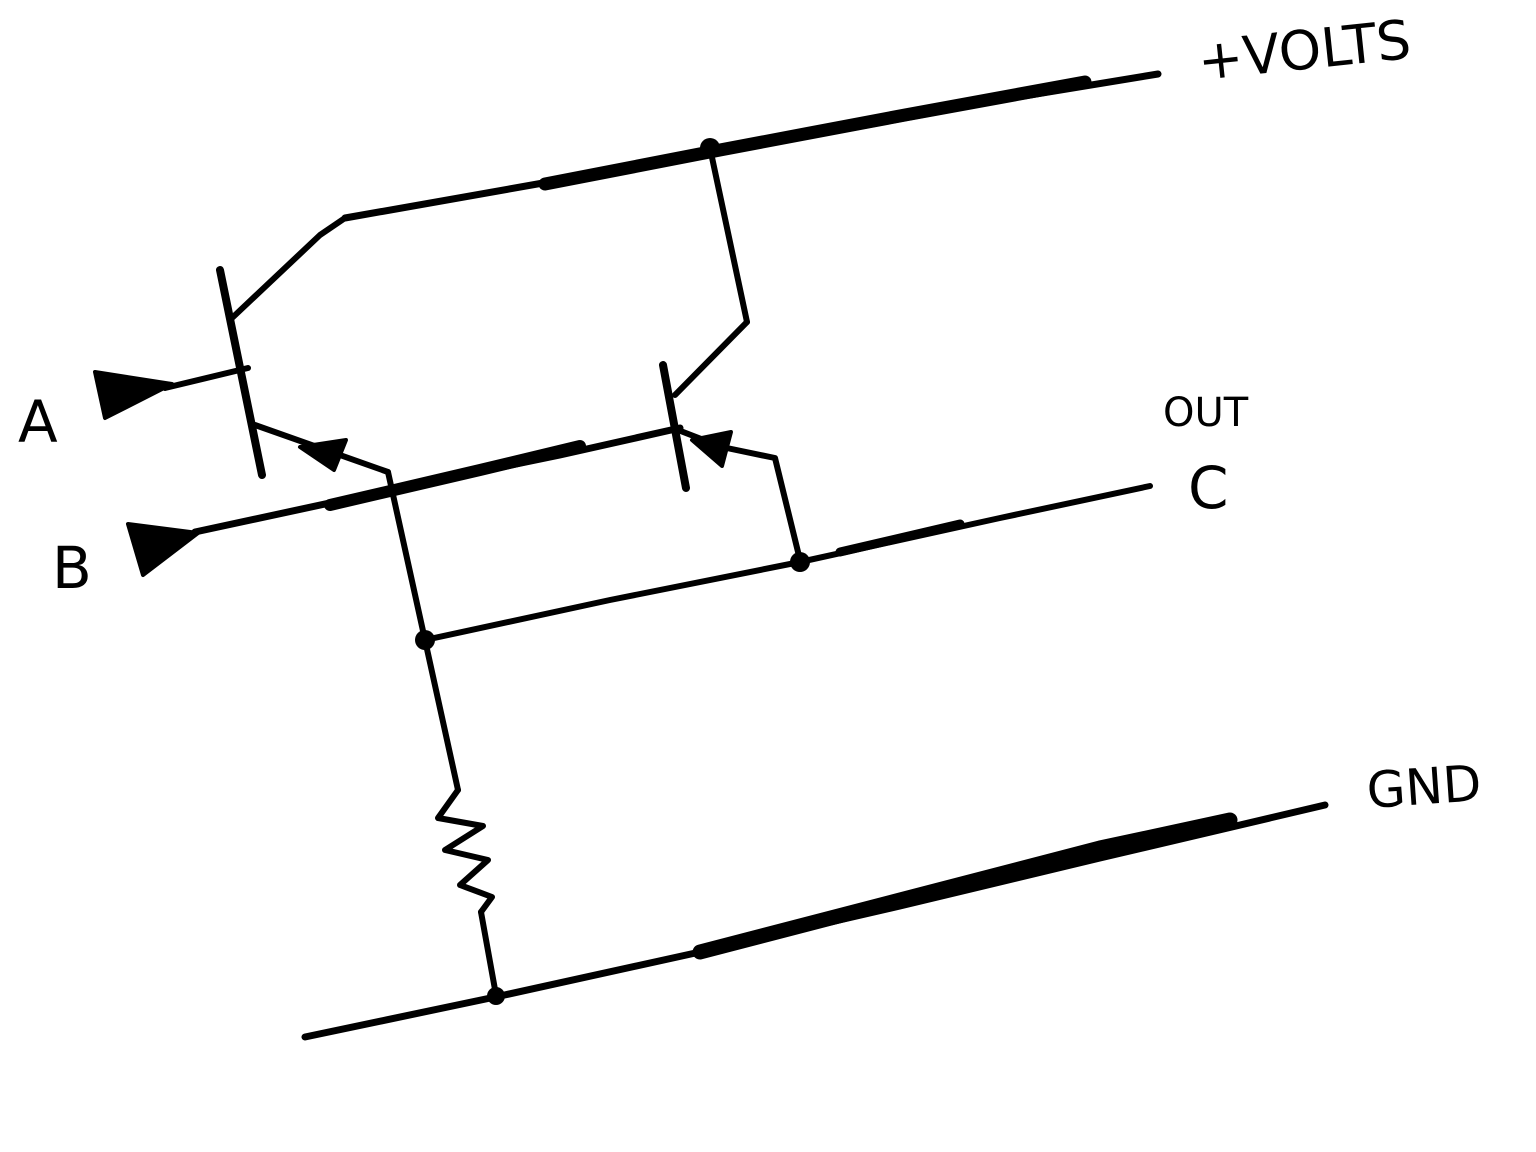  I want to click on input-b-terminal, so click(163, 549).